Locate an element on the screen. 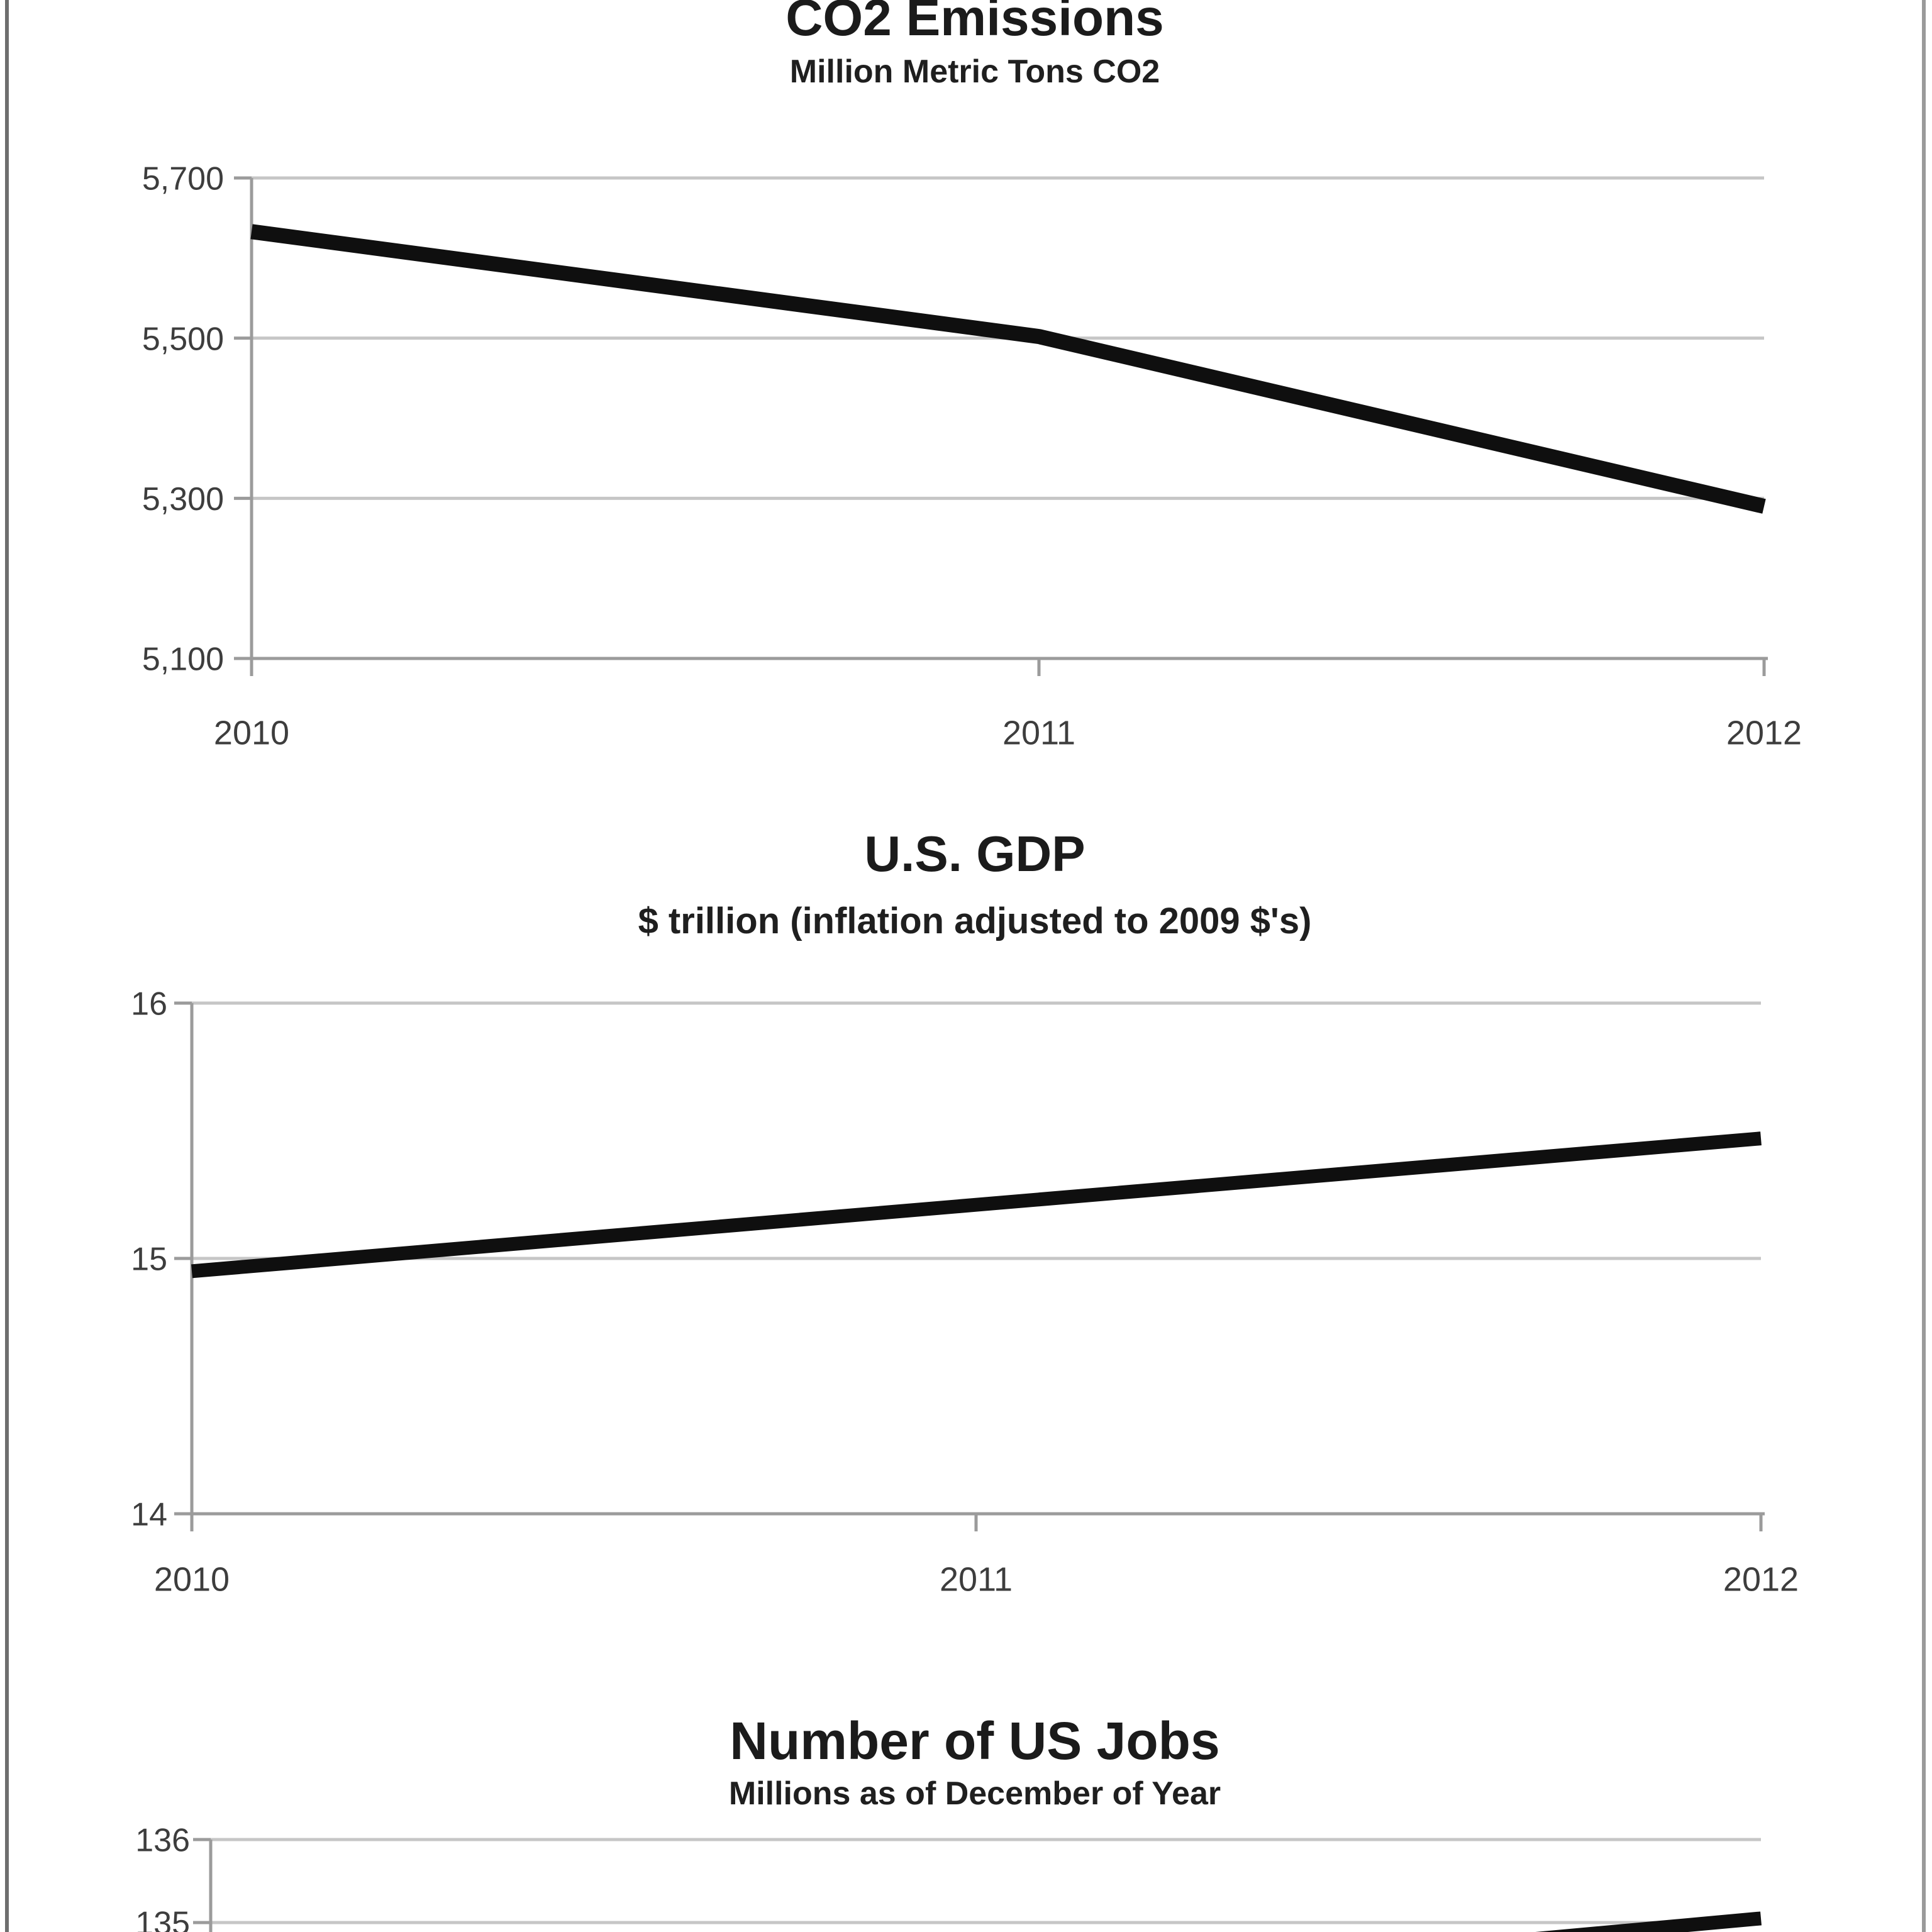 This screenshot has height=1932, width=1932. data-line-u-s-gdp is located at coordinates (976, 1205).